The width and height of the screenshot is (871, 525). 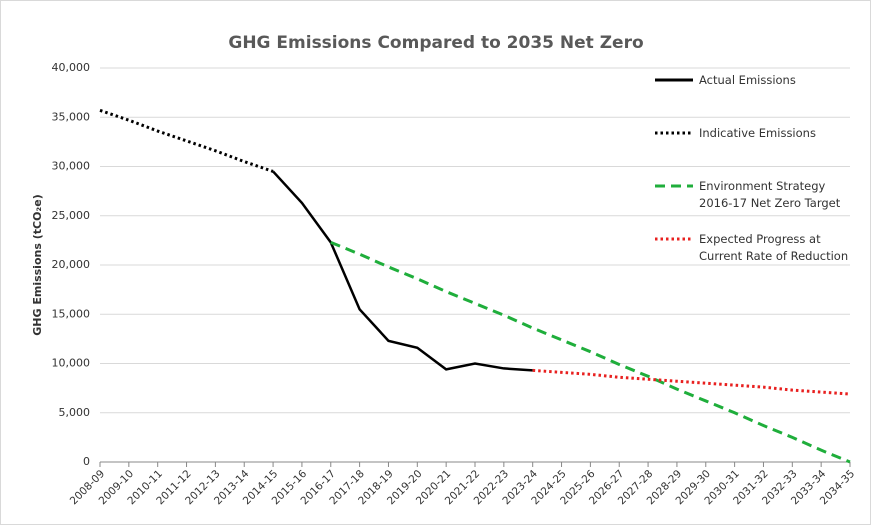 What do you see at coordinates (37, 265) in the screenshot?
I see `y-axis-label: GHG Emissions (tCO₂e)` at bounding box center [37, 265].